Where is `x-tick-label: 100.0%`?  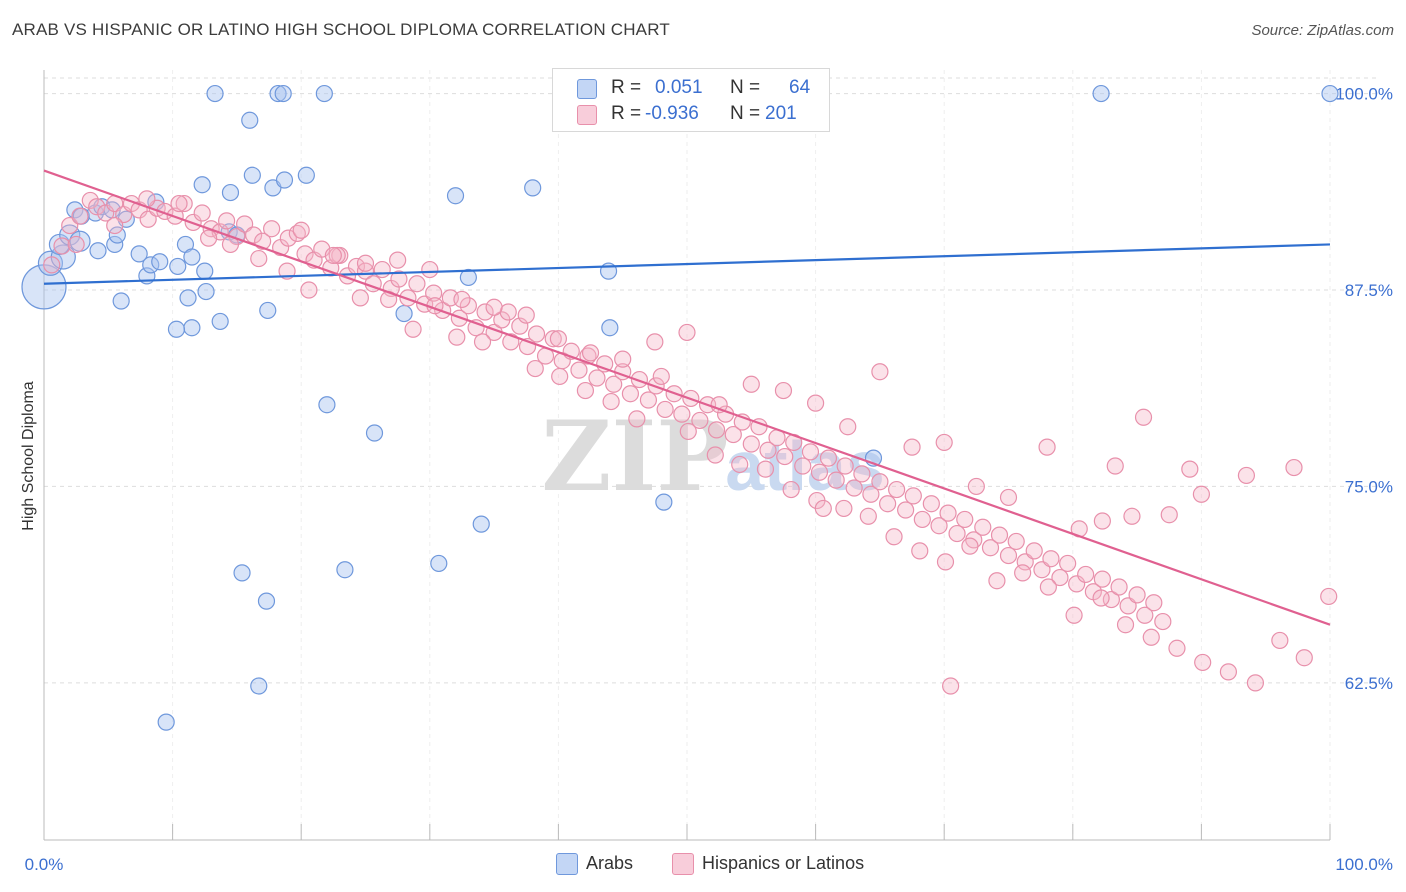 x-tick-label: 100.0% is located at coordinates (1364, 864).